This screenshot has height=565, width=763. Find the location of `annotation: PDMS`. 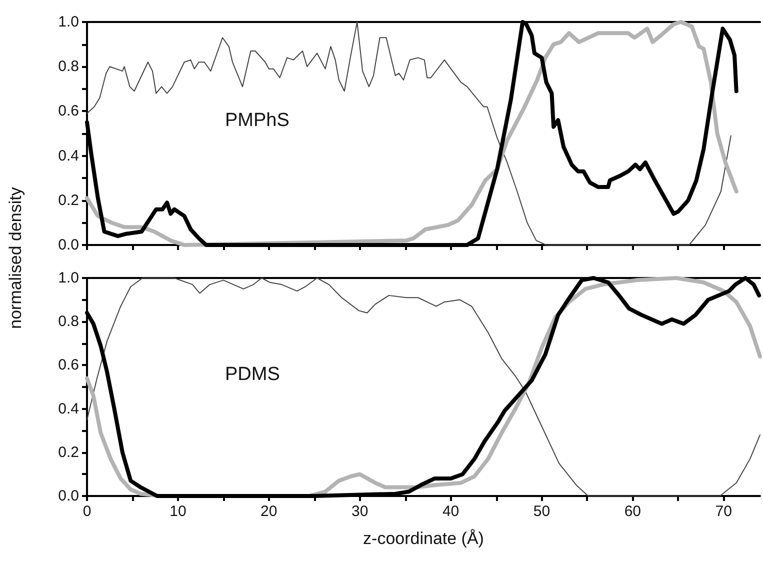

annotation: PDMS is located at coordinates (252, 375).